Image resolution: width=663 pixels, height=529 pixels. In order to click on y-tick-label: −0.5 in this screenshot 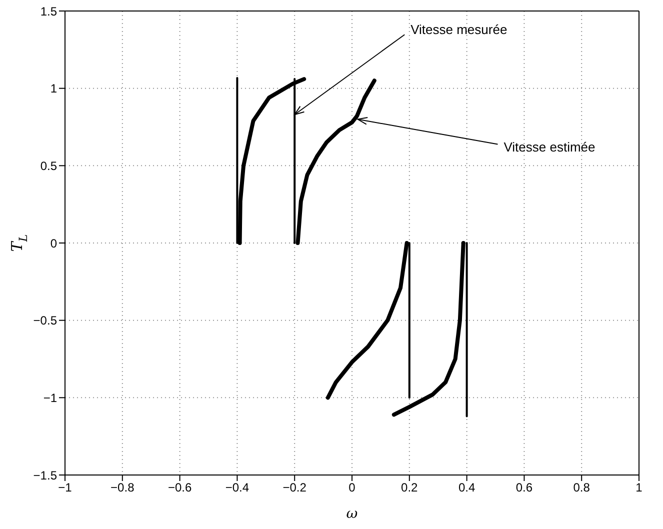, I will do `click(45, 321)`.